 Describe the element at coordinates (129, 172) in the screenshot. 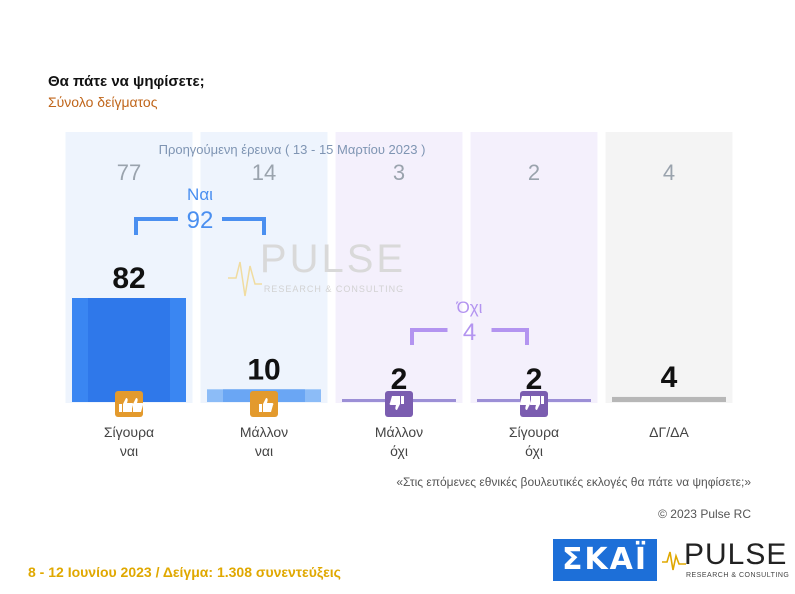

I see `previous-value: 77` at that location.